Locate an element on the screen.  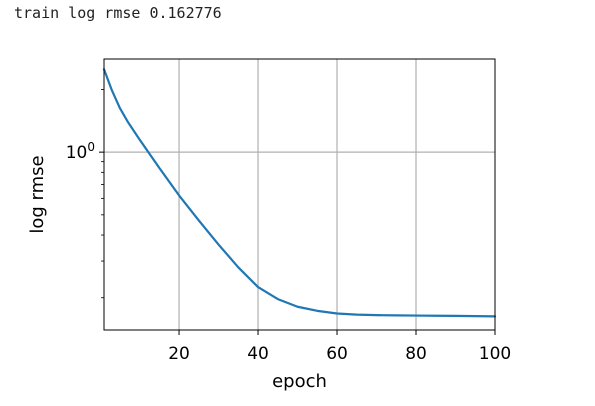
y-tick-label: 100 is located at coordinates (80, 151).